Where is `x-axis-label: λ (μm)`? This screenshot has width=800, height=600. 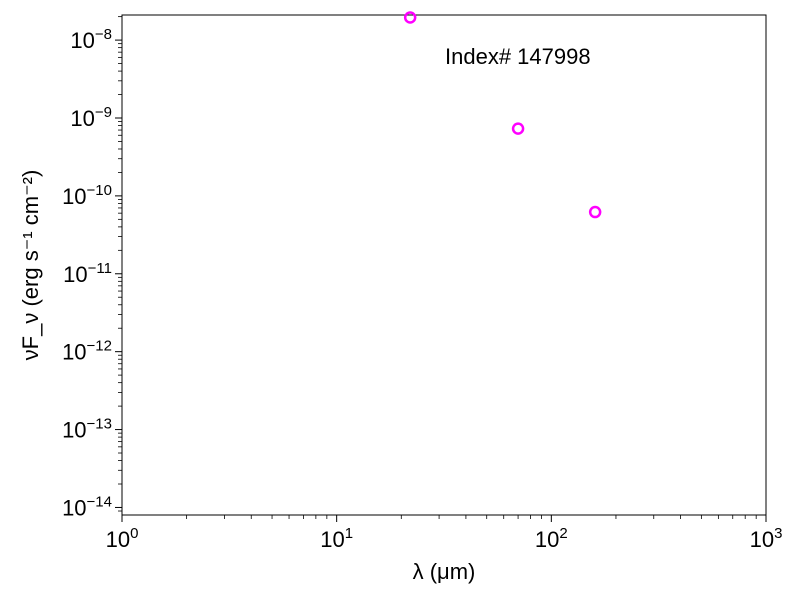 x-axis-label: λ (μm) is located at coordinates (444, 571).